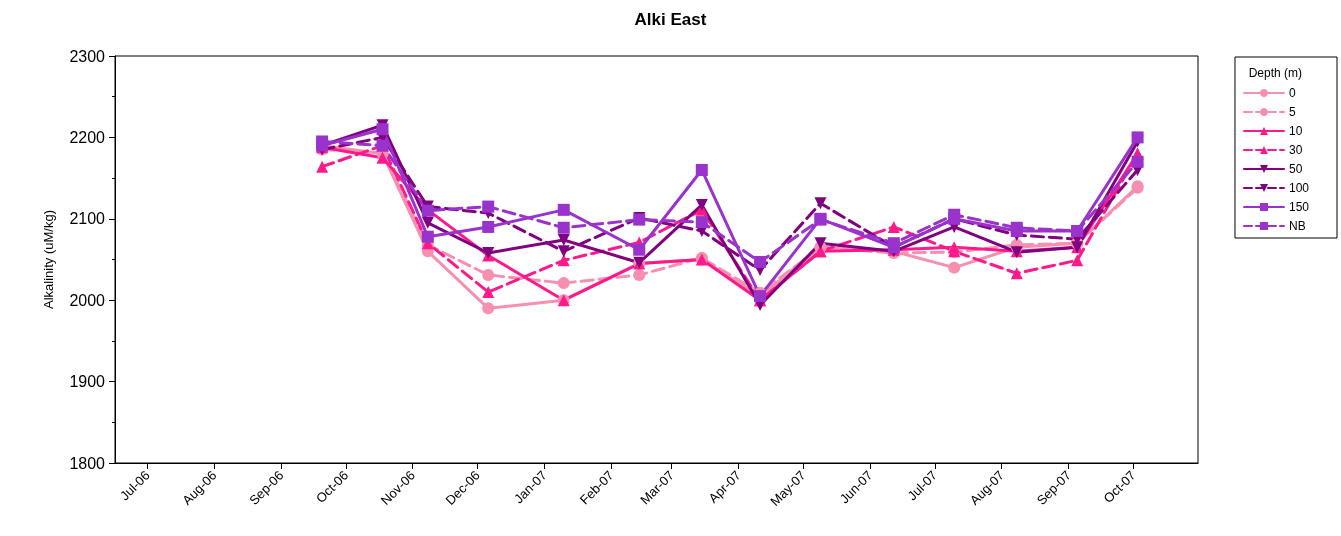 This screenshot has height=536, width=1341. What do you see at coordinates (1295, 131) in the screenshot?
I see `legend-label: 10` at bounding box center [1295, 131].